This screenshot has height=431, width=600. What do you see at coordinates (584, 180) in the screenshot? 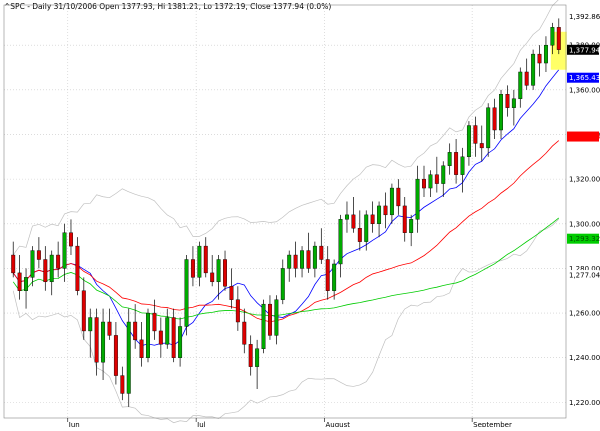
I see `y-tick-label: 1,320.000` at bounding box center [584, 180].